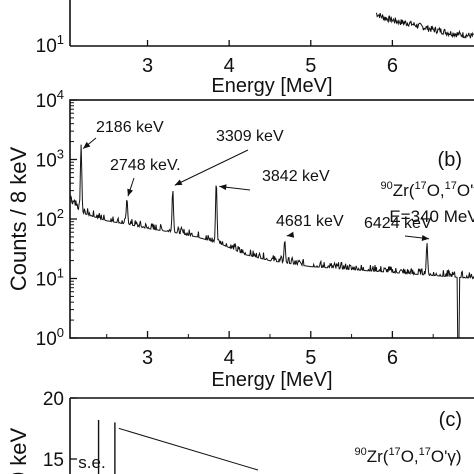  What do you see at coordinates (424, 25) in the screenshot?
I see `top-series-line` at bounding box center [424, 25].